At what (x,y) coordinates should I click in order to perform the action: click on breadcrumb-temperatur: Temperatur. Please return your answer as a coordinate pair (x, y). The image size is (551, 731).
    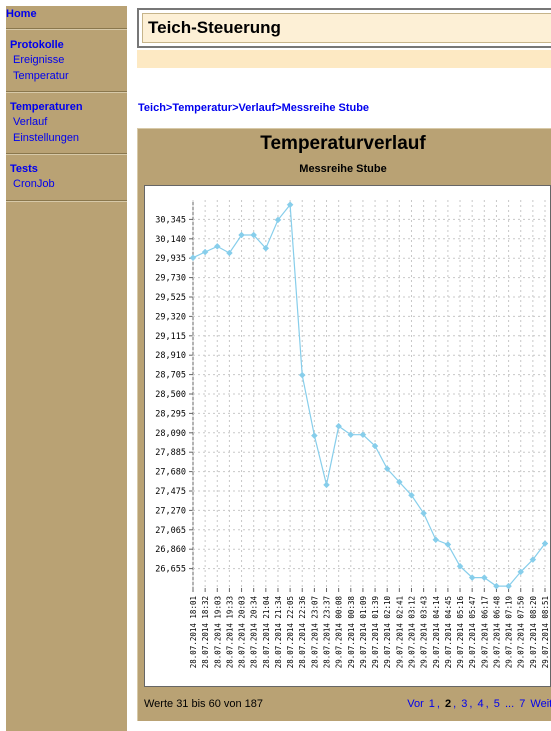
    Looking at the image, I should click on (202, 108).